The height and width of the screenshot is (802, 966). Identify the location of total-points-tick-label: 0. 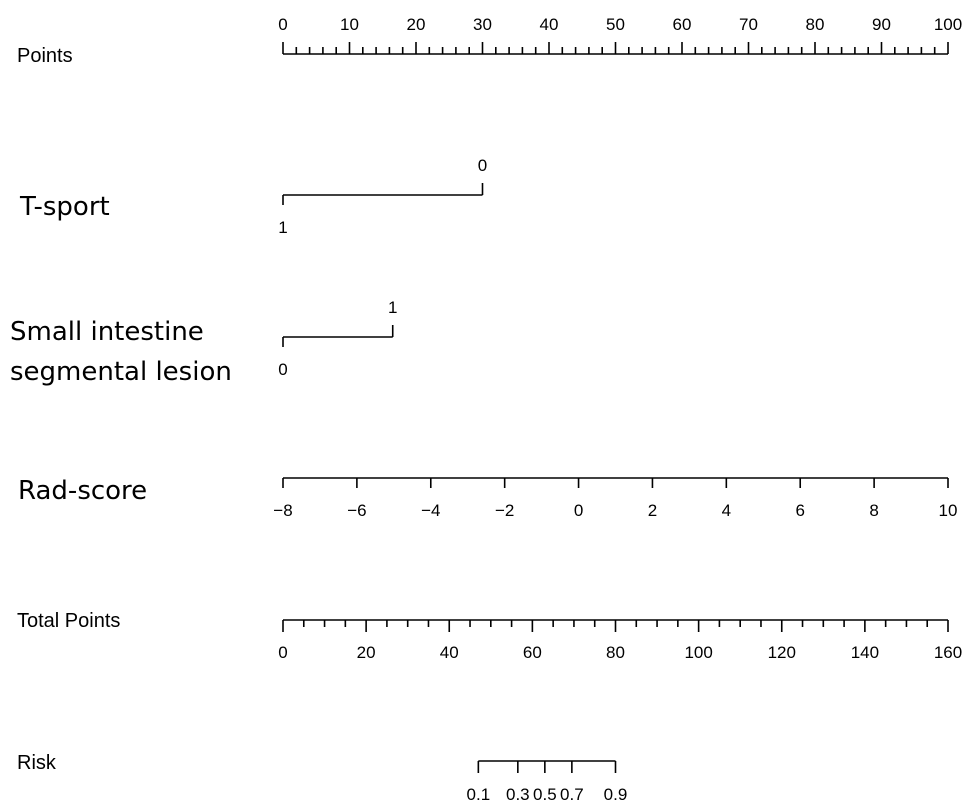
(282, 652).